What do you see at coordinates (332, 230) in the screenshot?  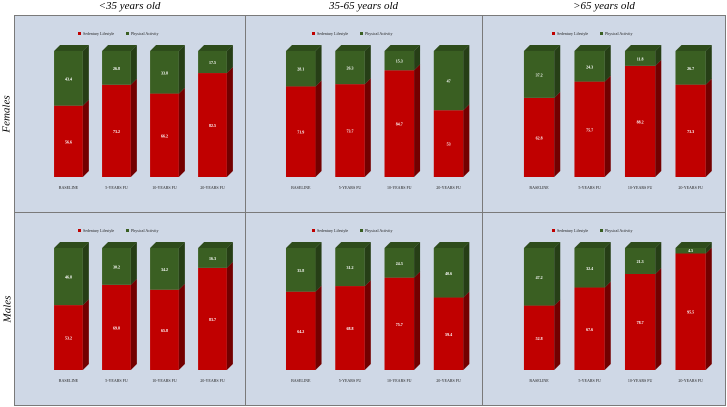 I see `males-35-65-legend-label-sedentary: Sedentary Lifestyle` at bounding box center [332, 230].